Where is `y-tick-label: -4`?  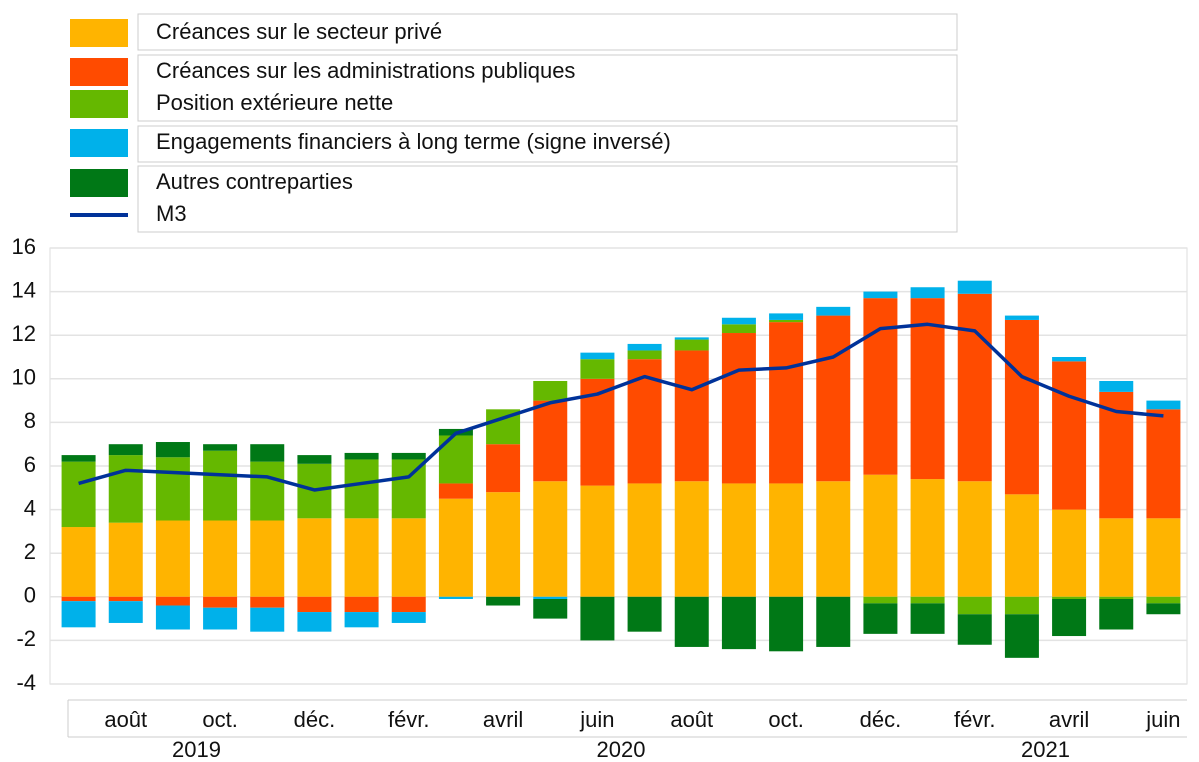 y-tick-label: -4 is located at coordinates (26, 682).